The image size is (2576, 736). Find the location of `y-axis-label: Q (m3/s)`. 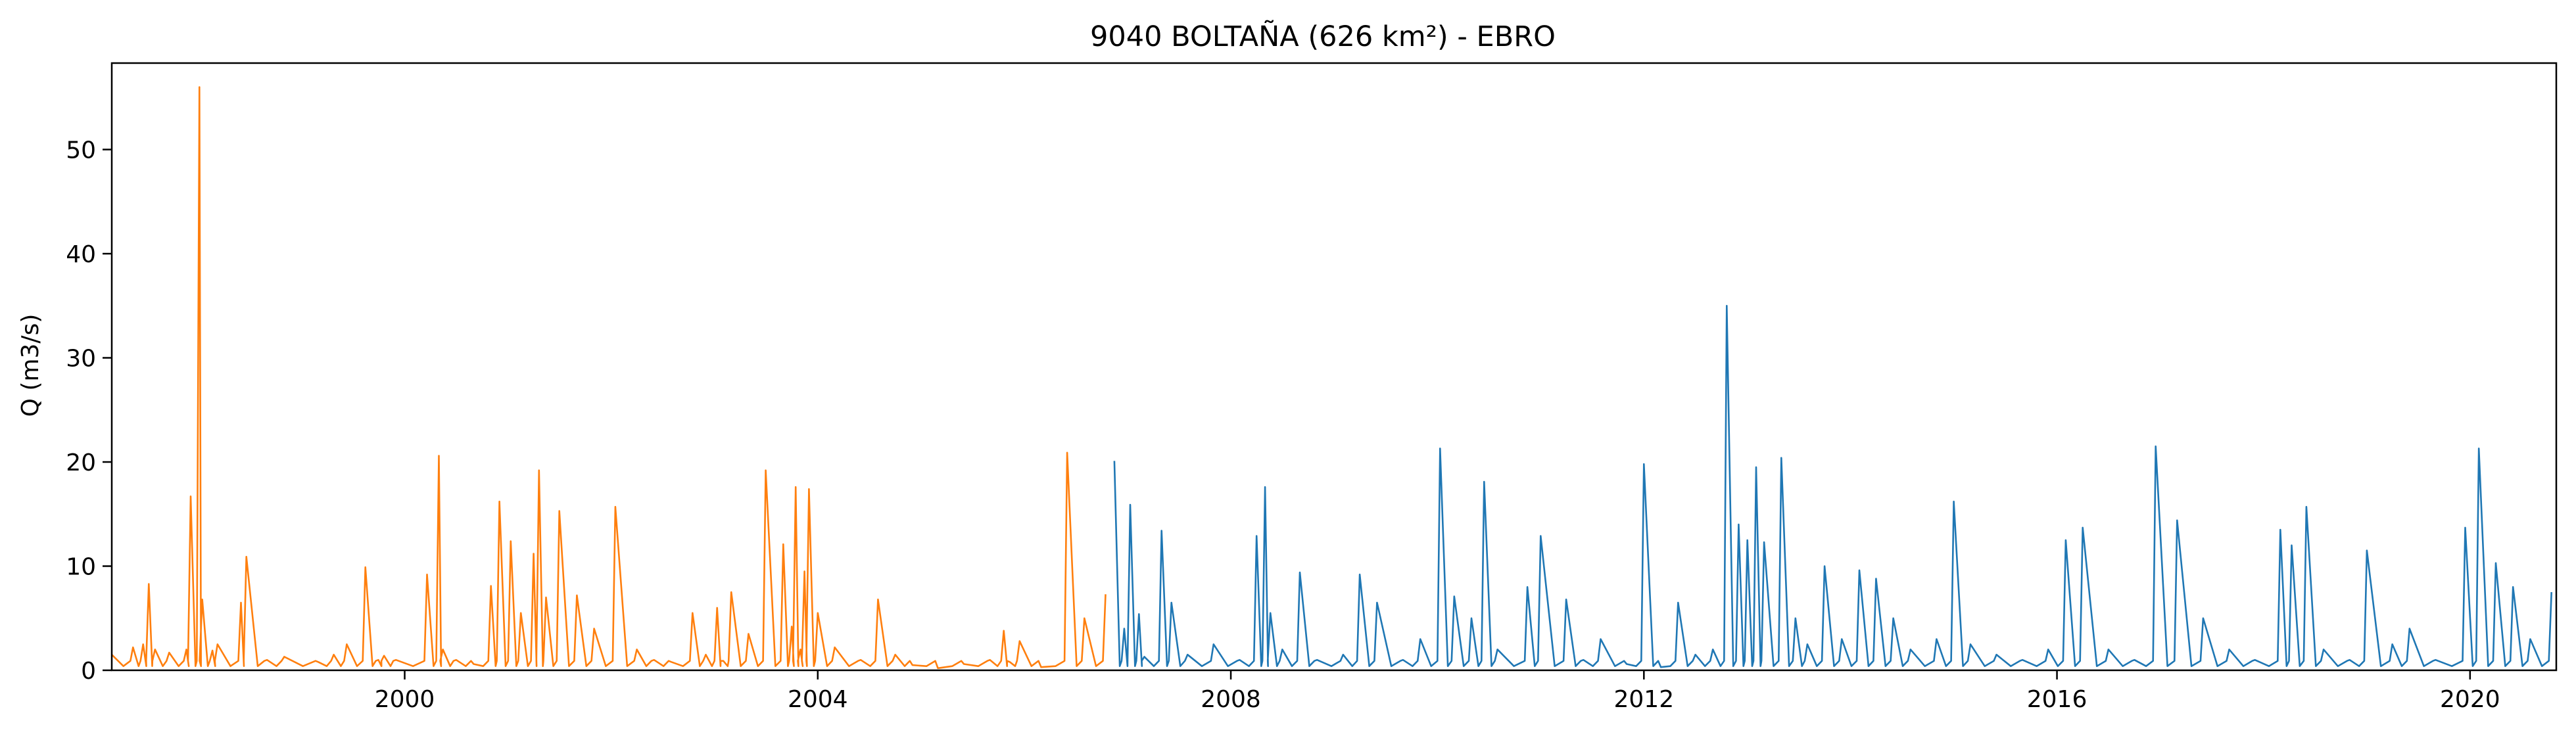

y-axis-label: Q (m3/s) is located at coordinates (31, 366).